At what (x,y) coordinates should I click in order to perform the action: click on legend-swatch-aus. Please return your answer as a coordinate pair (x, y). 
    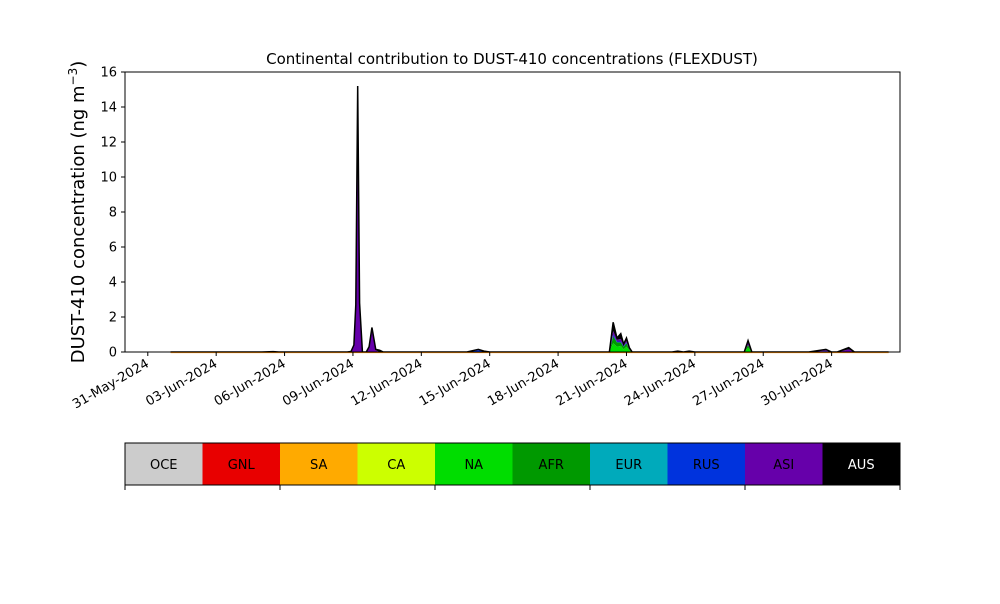
    Looking at the image, I should click on (861, 464).